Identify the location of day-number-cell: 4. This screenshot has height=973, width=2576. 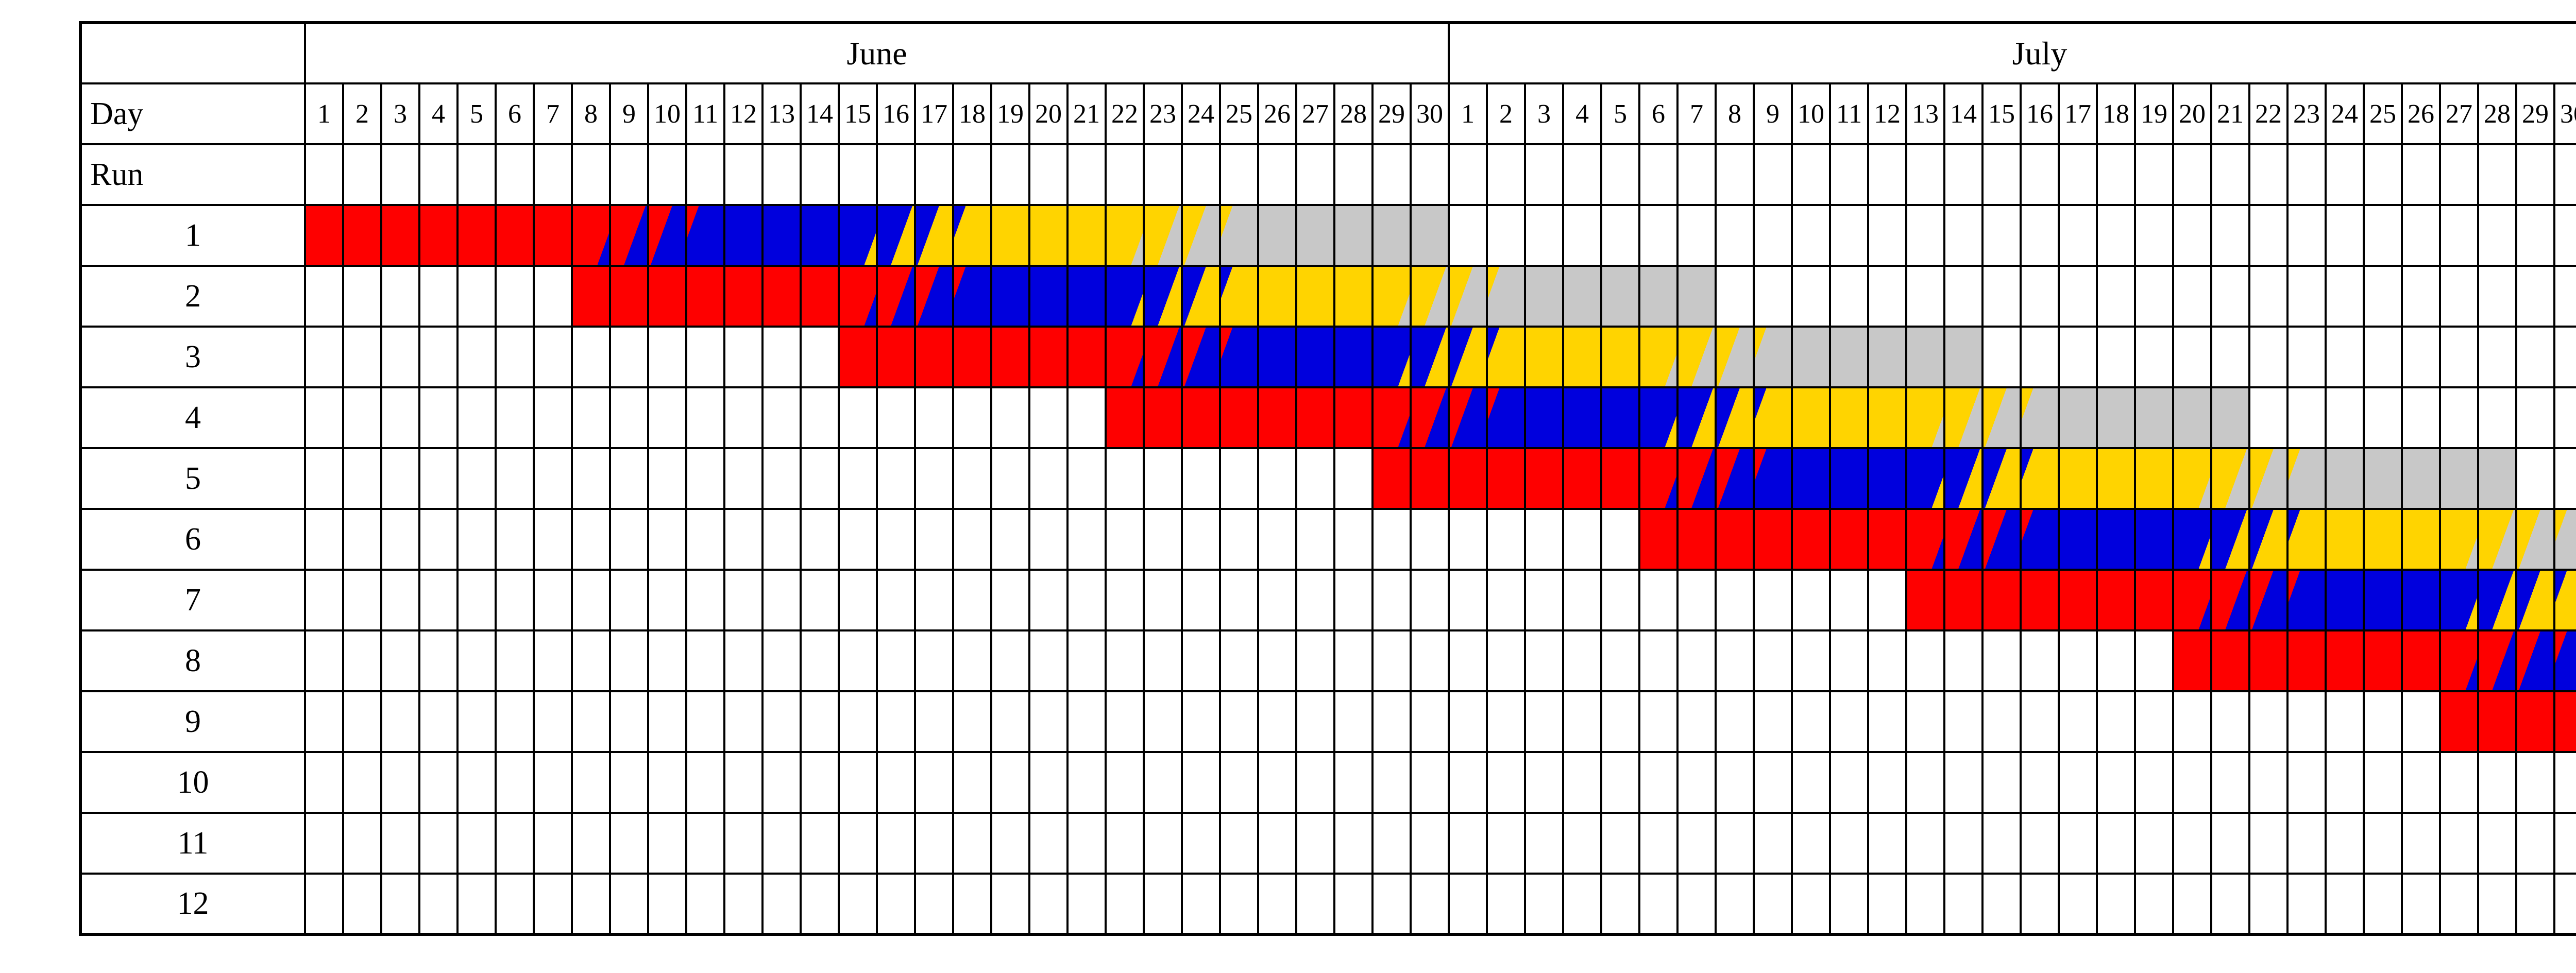
(438, 114).